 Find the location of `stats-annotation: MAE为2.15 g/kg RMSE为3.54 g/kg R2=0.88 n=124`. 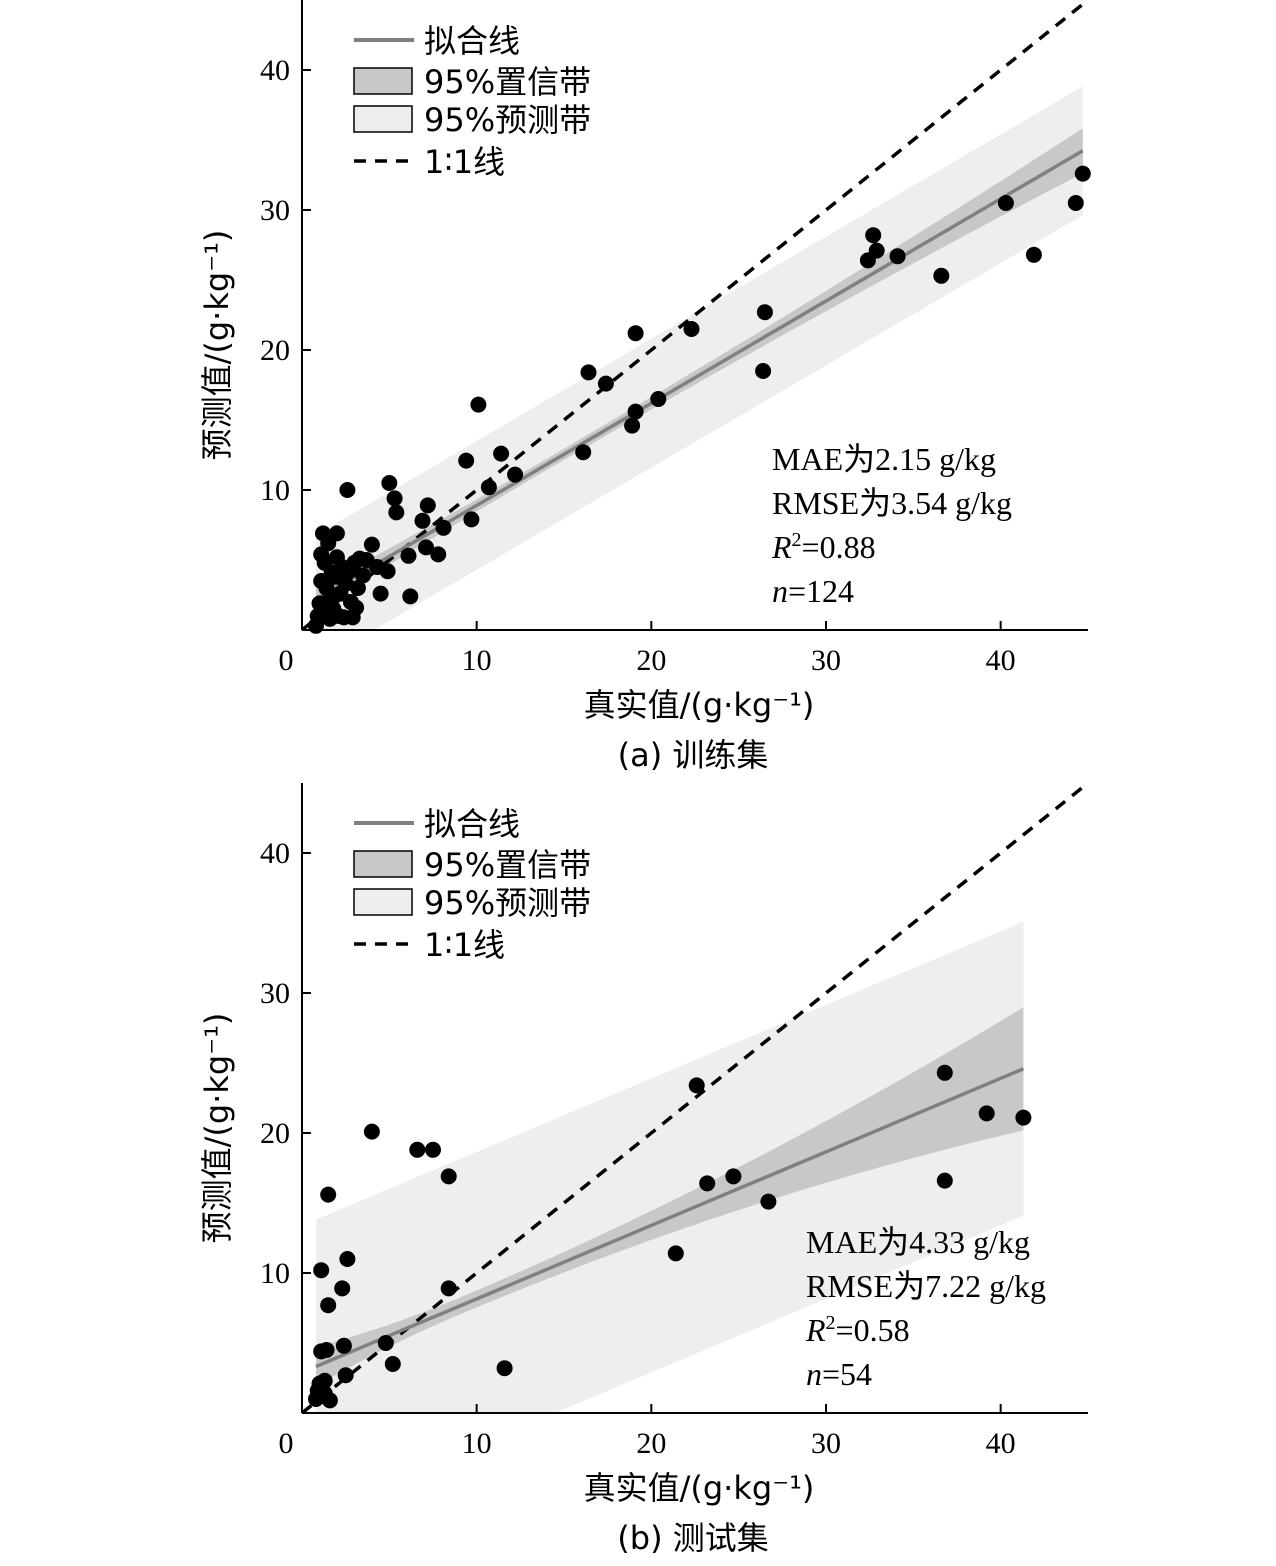

stats-annotation: MAE为2.15 g/kg RMSE为3.54 g/kg R2=0.88 n=124 is located at coordinates (891, 525).